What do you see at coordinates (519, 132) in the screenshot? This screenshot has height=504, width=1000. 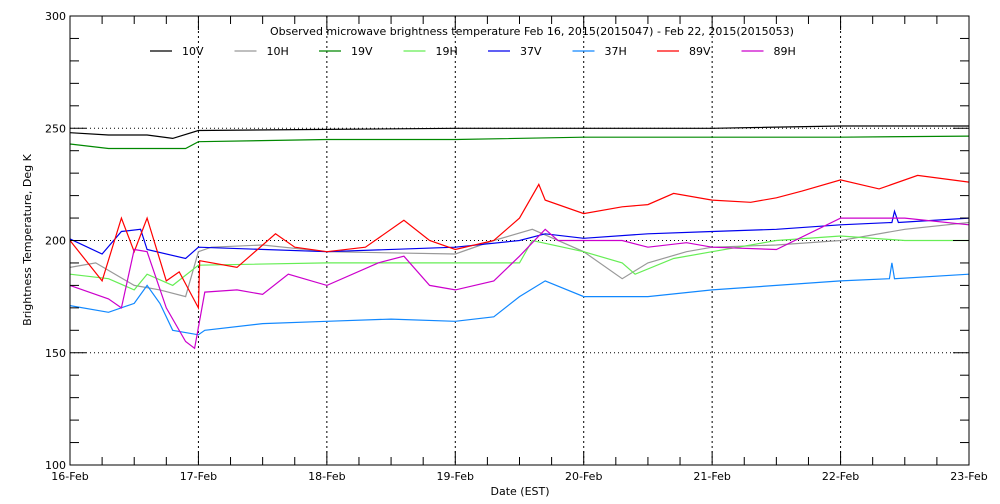 I see `series-line-10V` at bounding box center [519, 132].